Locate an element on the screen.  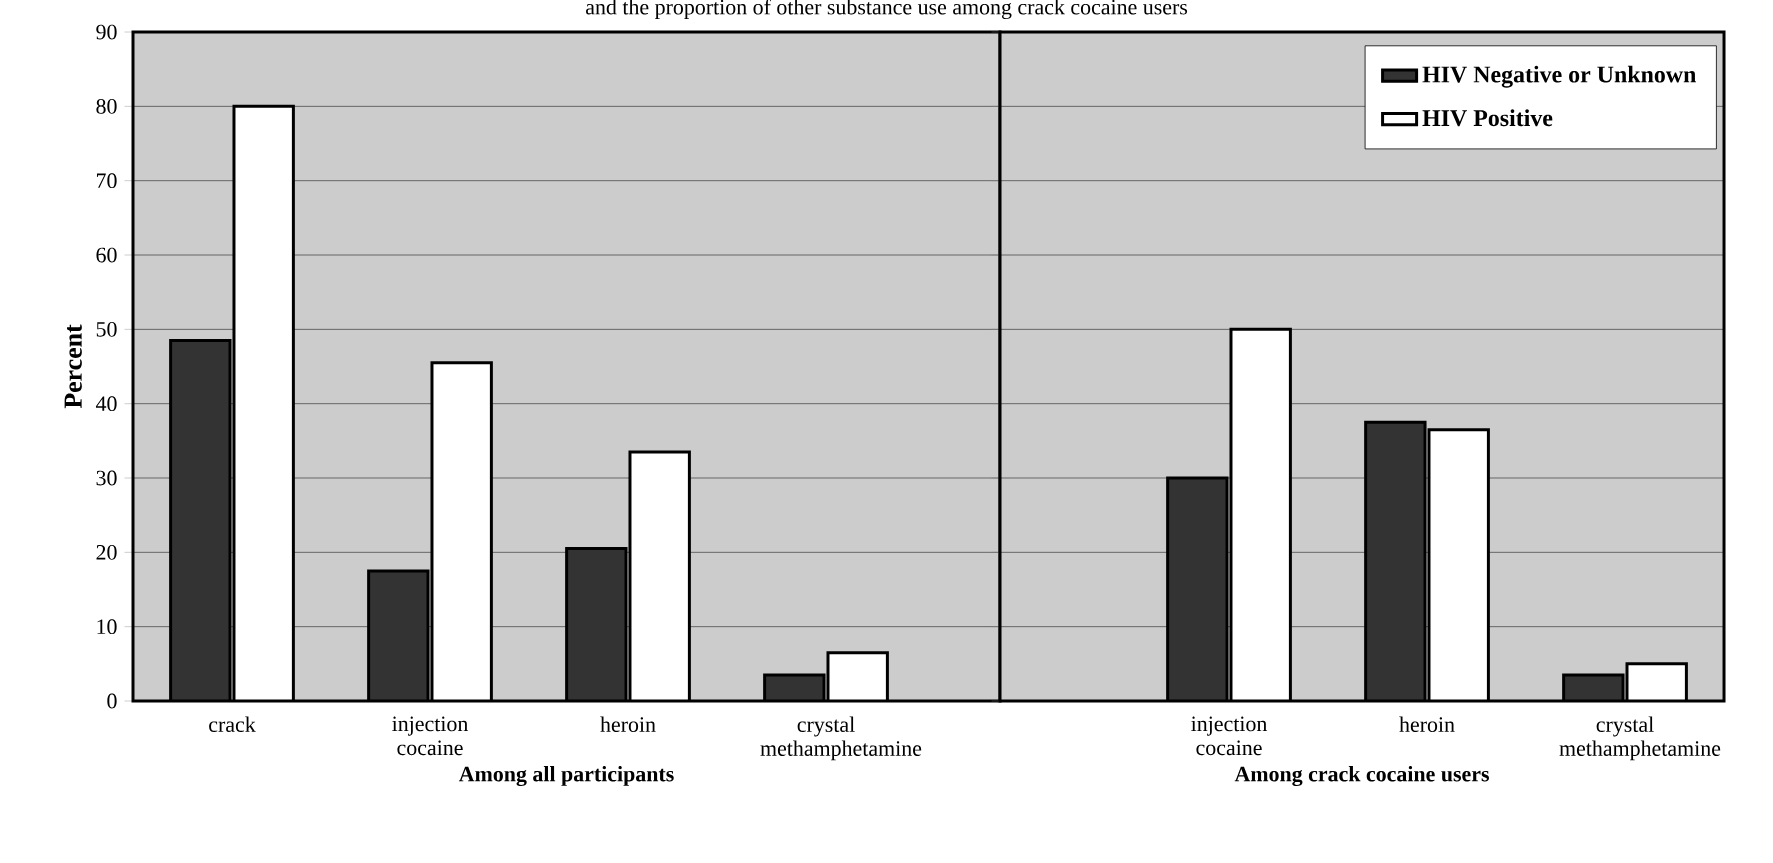
legend-label: HIV Negative or Unknown is located at coordinates (1559, 76).